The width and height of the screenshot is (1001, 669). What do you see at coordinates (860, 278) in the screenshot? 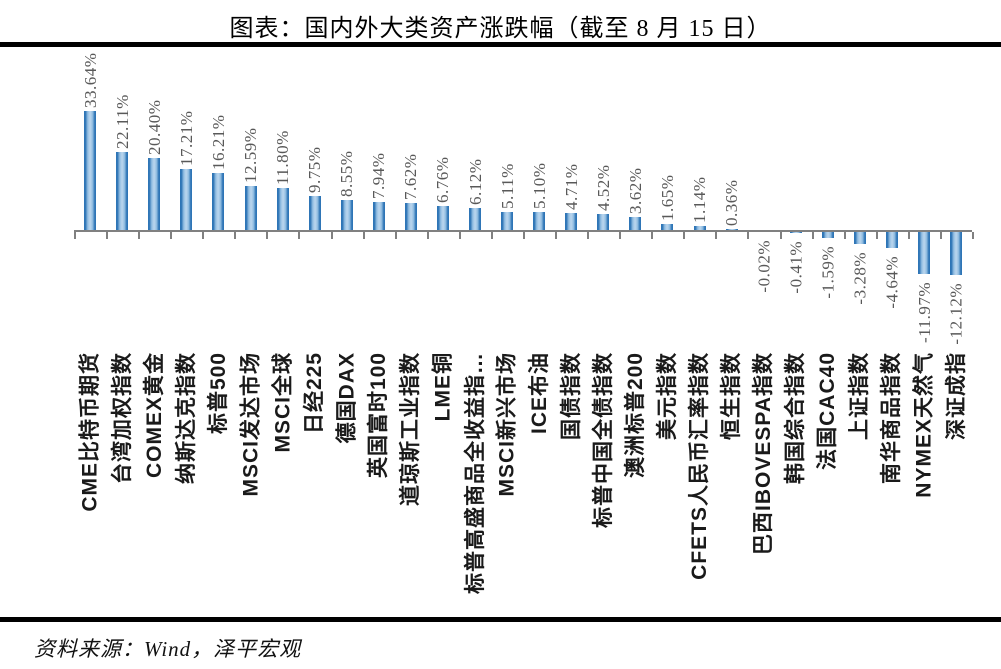
I see `bar-value-label: -3.28%` at bounding box center [860, 278].